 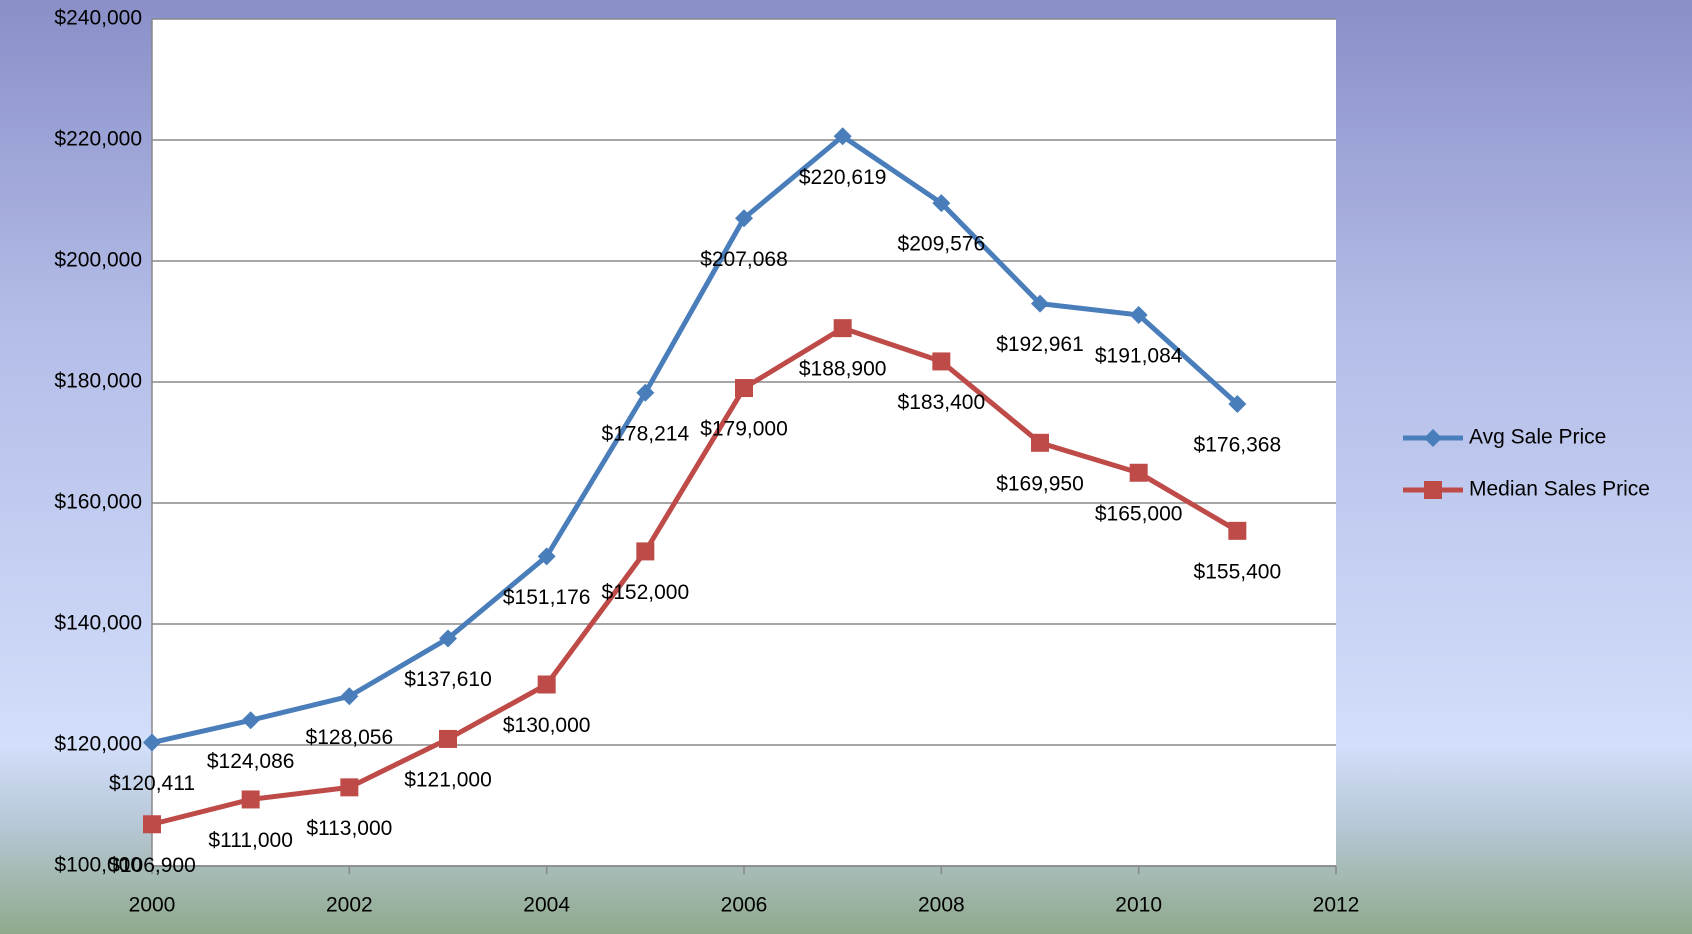 I want to click on y-tick-label: $240,000, so click(x=98, y=18).